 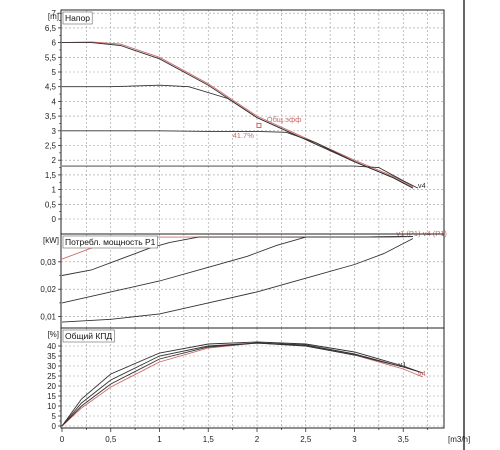 I want to click on y-tick-label: 3,5, so click(x=51, y=116).